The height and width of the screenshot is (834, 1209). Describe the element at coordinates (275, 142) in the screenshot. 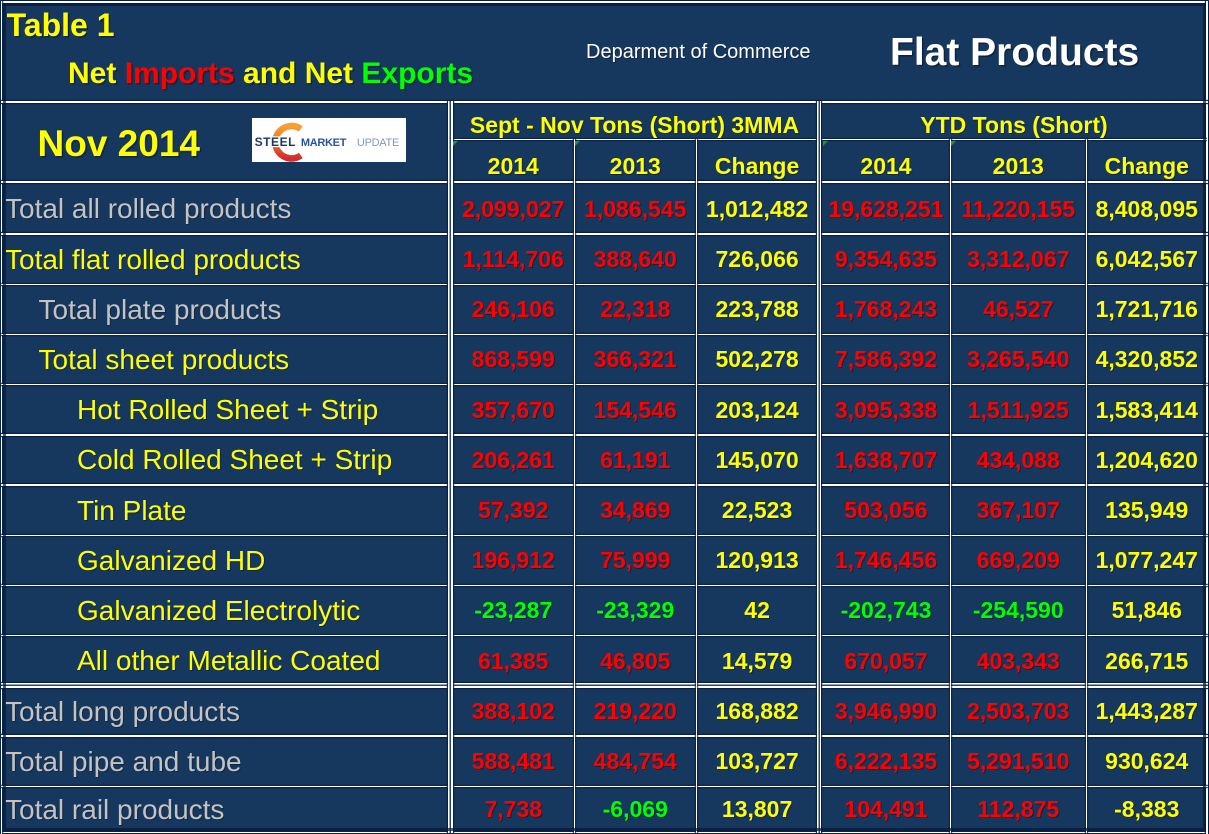

I see `svg-text: STEEL` at that location.